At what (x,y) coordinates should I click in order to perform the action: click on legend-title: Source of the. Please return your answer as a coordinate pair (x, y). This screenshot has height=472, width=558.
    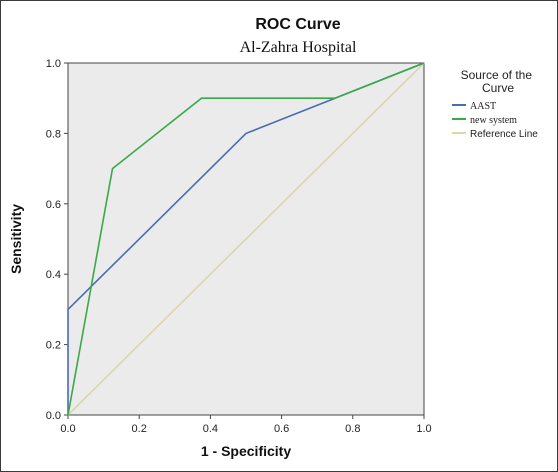
    Looking at the image, I should click on (497, 75).